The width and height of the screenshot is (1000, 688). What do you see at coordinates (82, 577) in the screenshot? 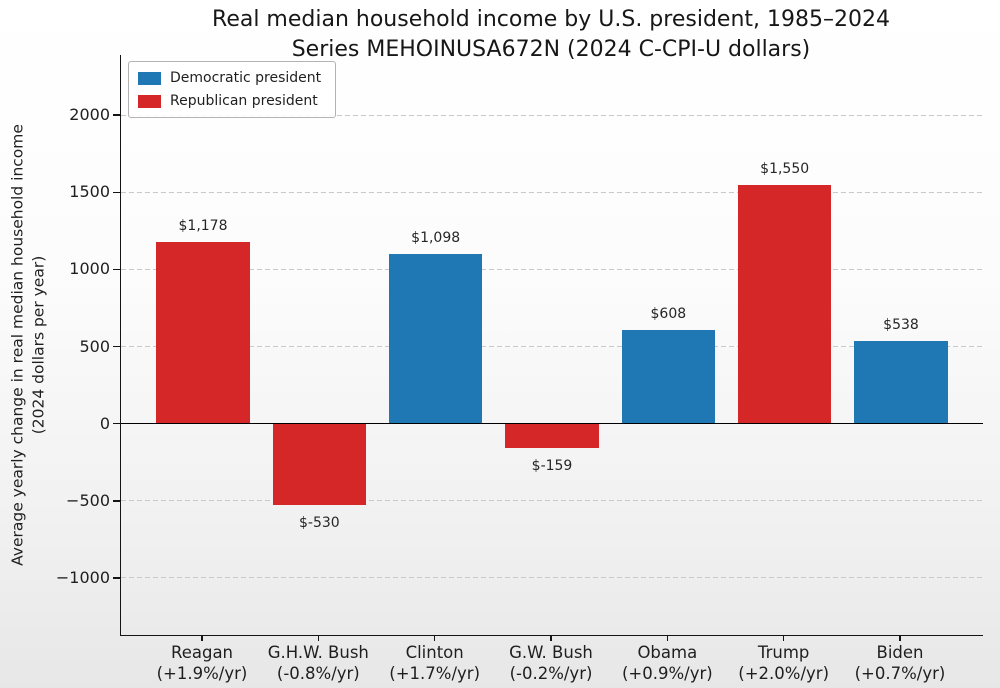
I see `y-tick-label: −1000` at bounding box center [82, 577].